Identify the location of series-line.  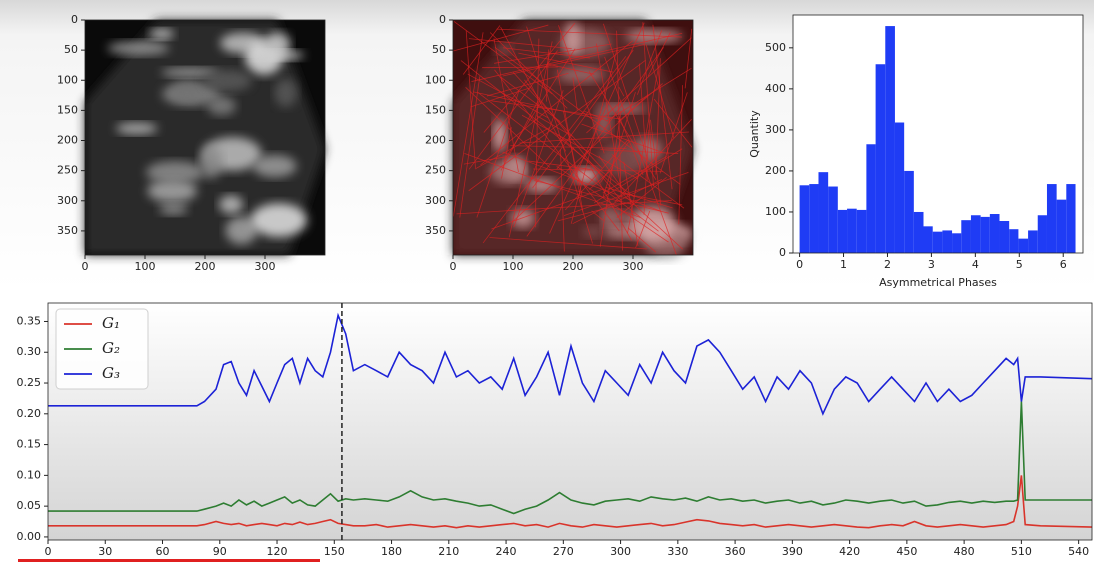
(570, 502).